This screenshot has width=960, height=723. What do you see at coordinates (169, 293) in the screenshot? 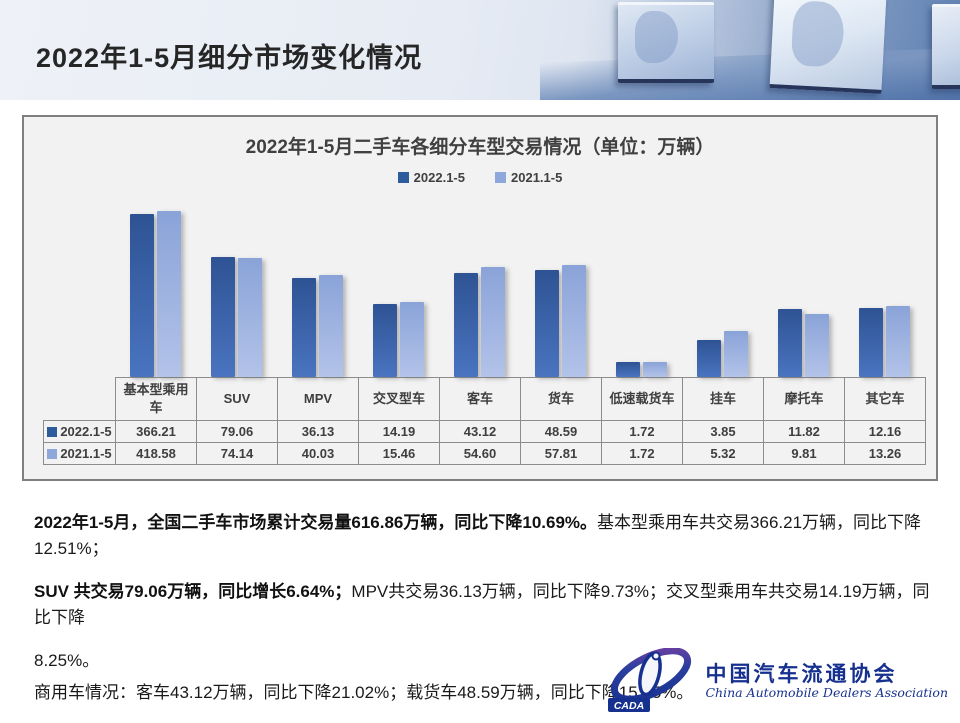
I see `bar-2021.1-5-基本型乘用车` at bounding box center [169, 293].